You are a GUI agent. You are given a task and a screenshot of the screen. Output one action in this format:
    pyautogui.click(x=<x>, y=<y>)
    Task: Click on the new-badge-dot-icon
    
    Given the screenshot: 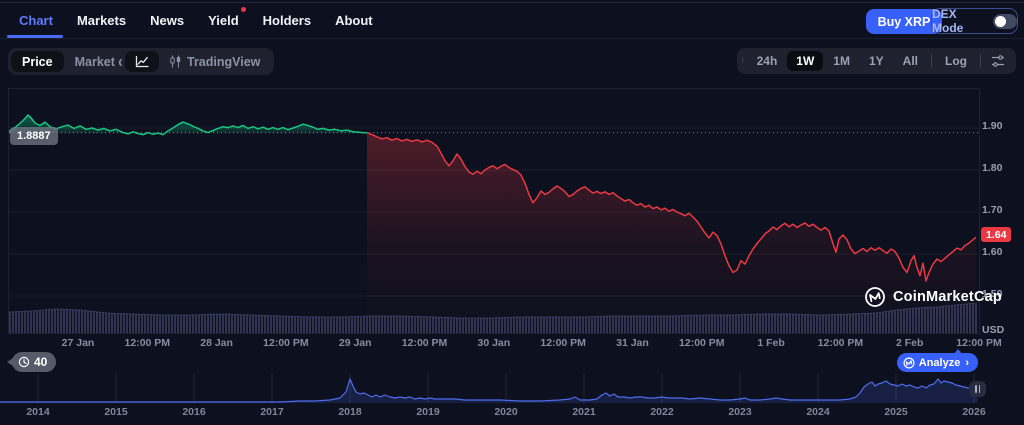 What is the action you would take?
    pyautogui.click(x=243, y=9)
    